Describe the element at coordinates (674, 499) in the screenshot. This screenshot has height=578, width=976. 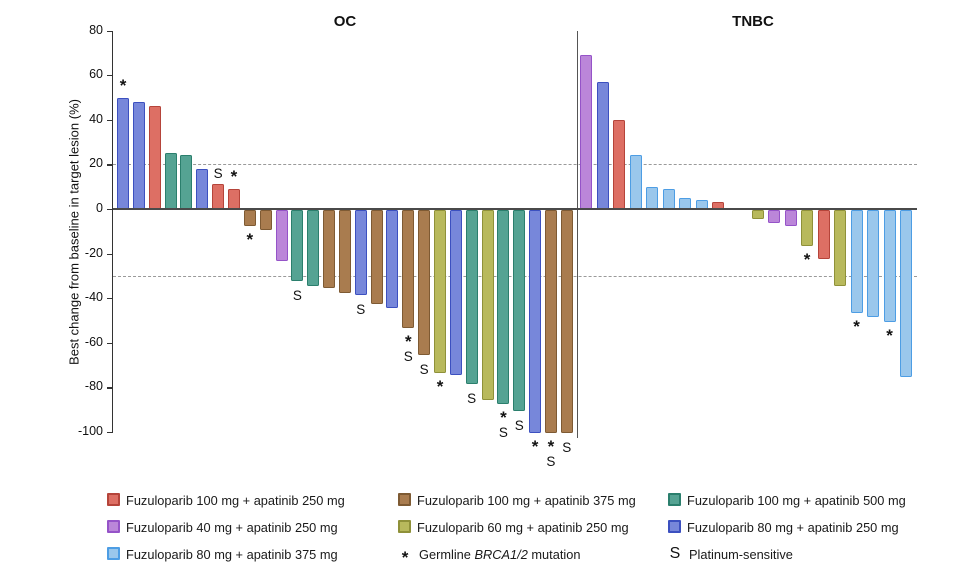
I see `legend-swatch-teal` at that location.